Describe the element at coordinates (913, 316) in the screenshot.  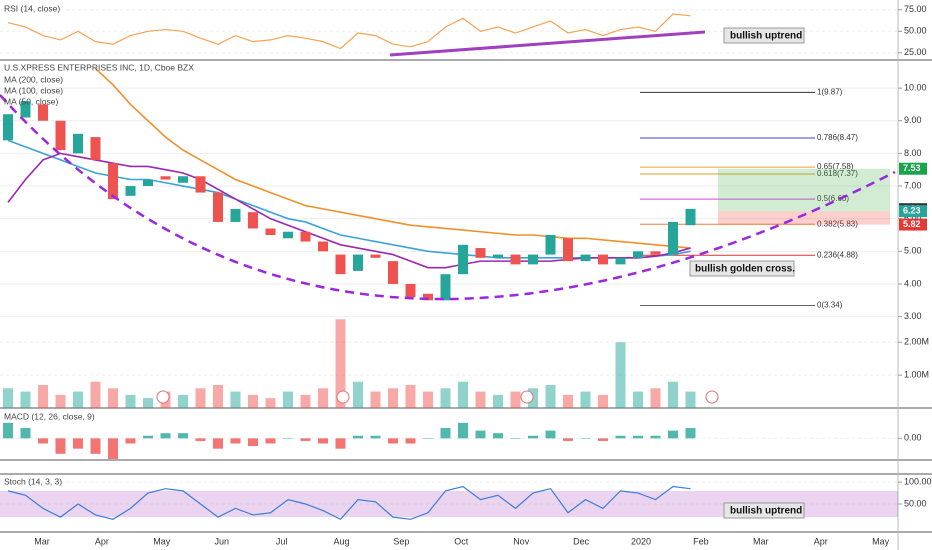
I see `y-tick-label: 3.00` at that location.